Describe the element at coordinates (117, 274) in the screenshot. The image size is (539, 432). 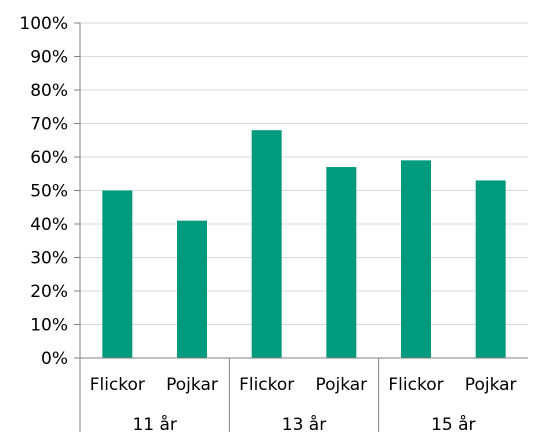
I see `bar-11-år-flickor` at that location.